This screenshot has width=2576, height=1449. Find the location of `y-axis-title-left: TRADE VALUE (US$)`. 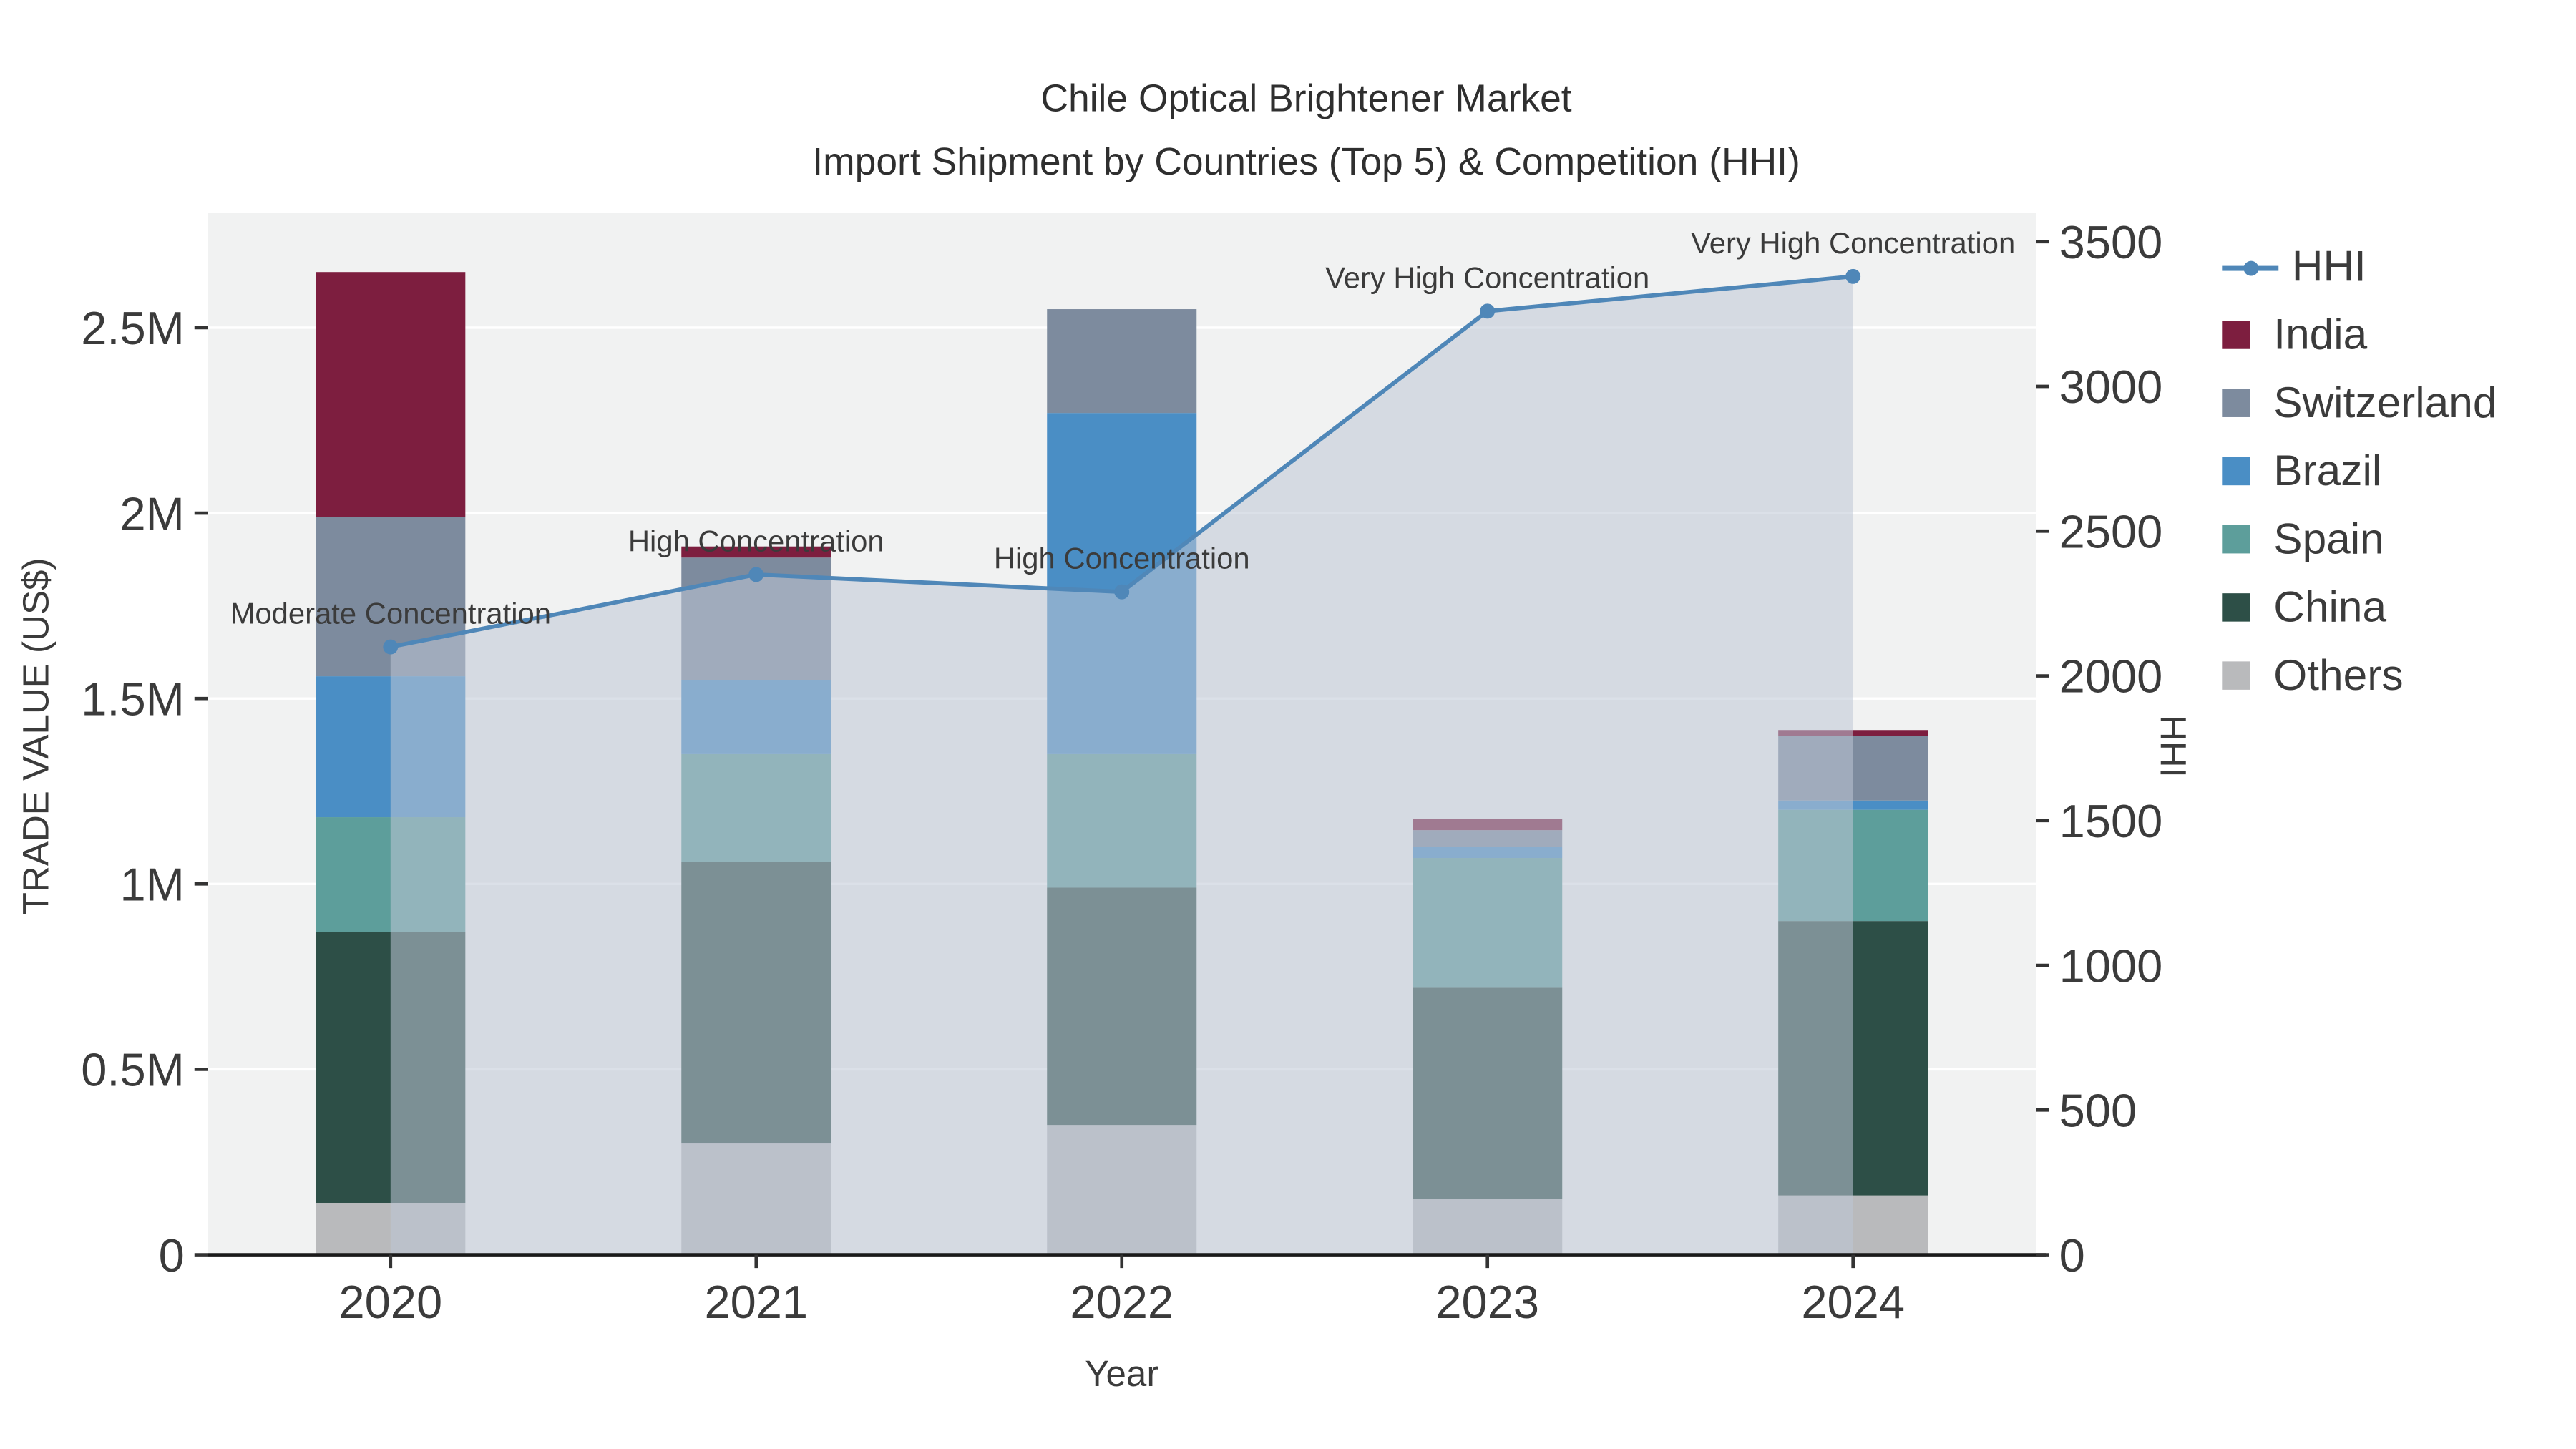

y-axis-title-left: TRADE VALUE (US$) is located at coordinates (35, 736).